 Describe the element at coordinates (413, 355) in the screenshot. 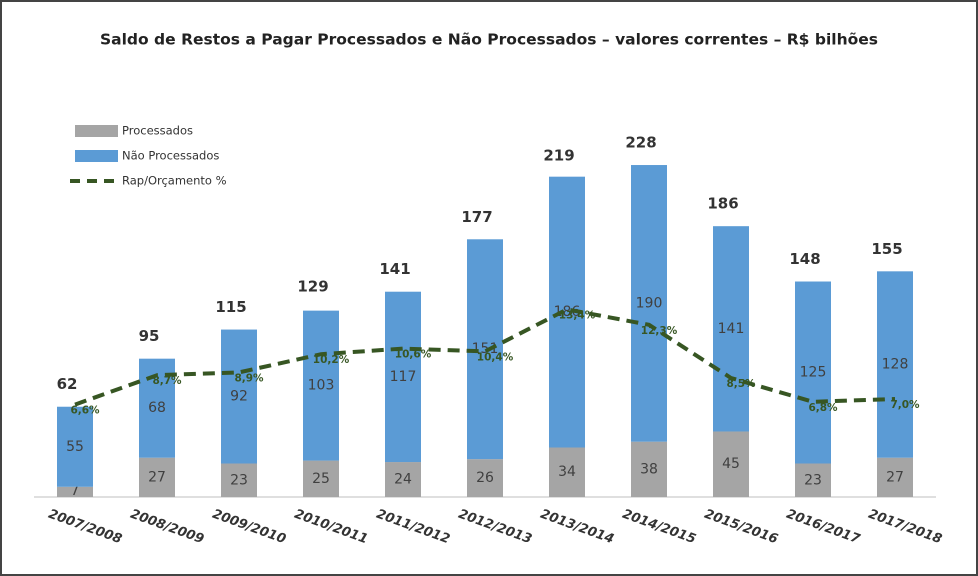

I see `line-value-label: 10,6%` at that location.